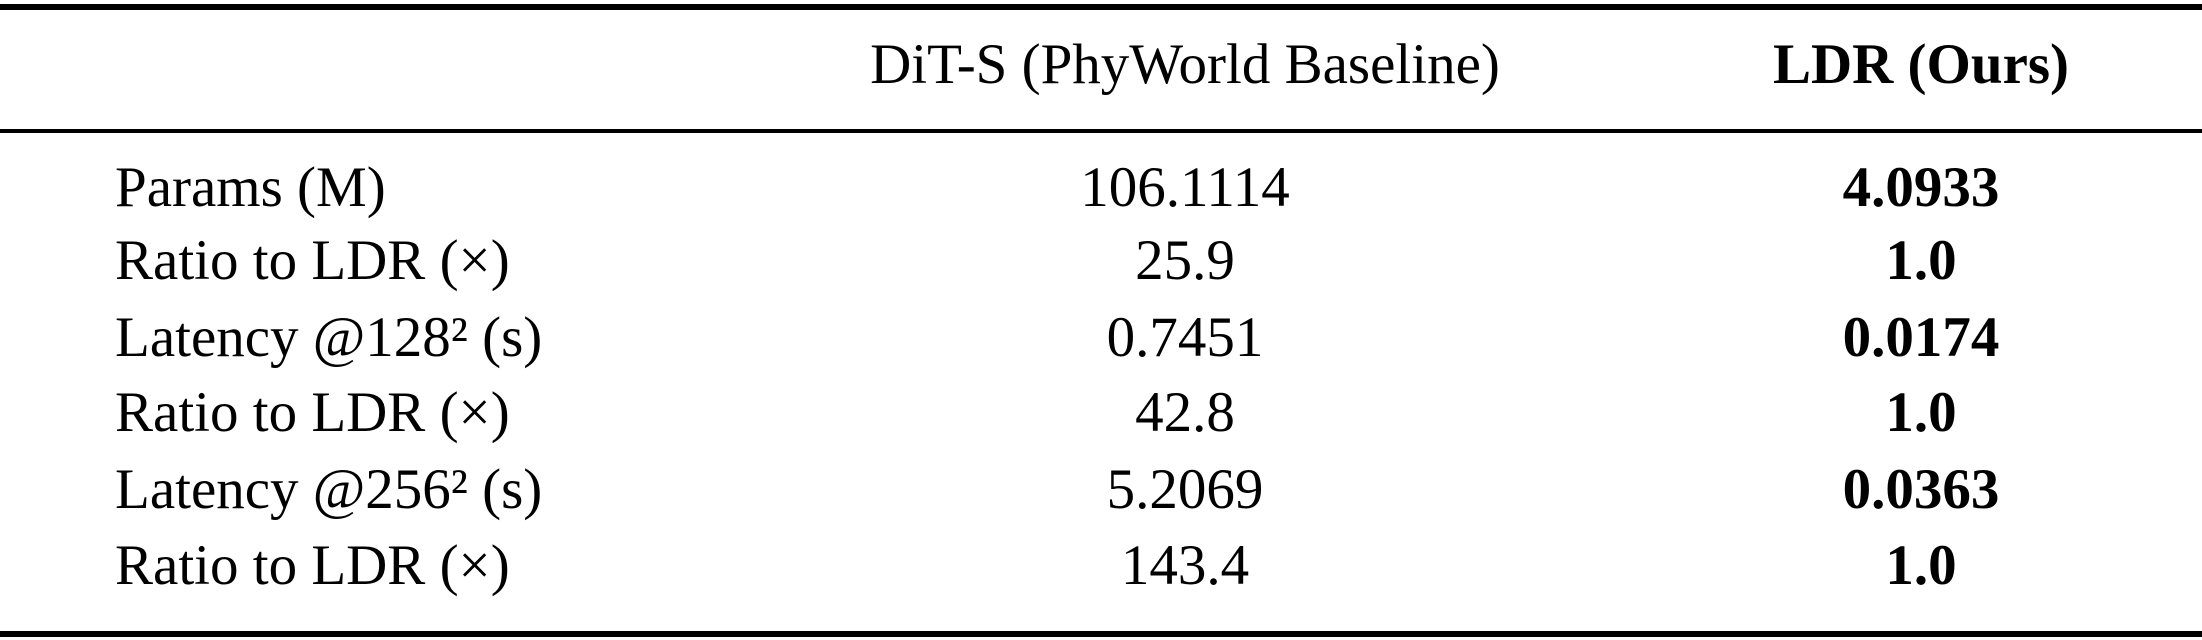  Describe the element at coordinates (1185, 64) in the screenshot. I see `header-cell: DiT-S (PhyWorld Baseline)` at that location.